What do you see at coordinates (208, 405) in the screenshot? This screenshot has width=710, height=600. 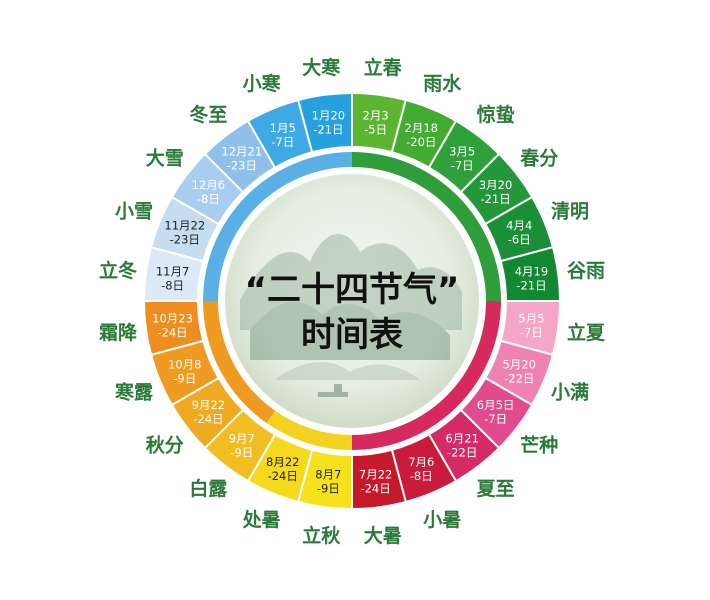 I see `term-date-start: 9月22` at bounding box center [208, 405].